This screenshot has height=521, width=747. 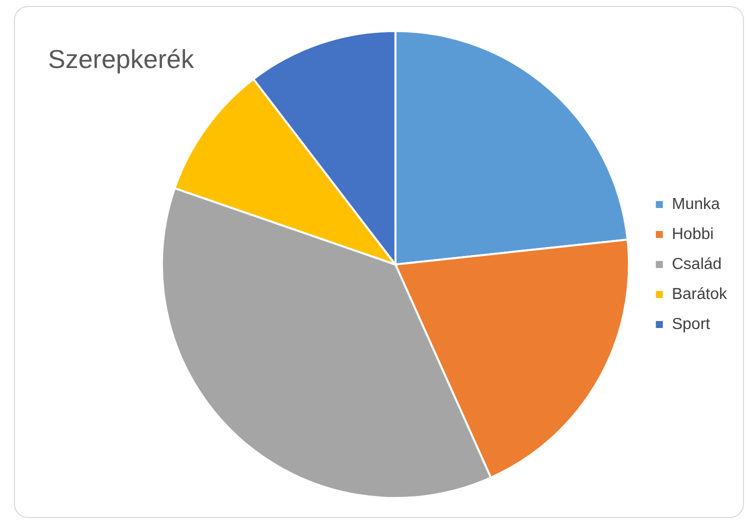 I want to click on legend-label: Család, so click(x=697, y=264).